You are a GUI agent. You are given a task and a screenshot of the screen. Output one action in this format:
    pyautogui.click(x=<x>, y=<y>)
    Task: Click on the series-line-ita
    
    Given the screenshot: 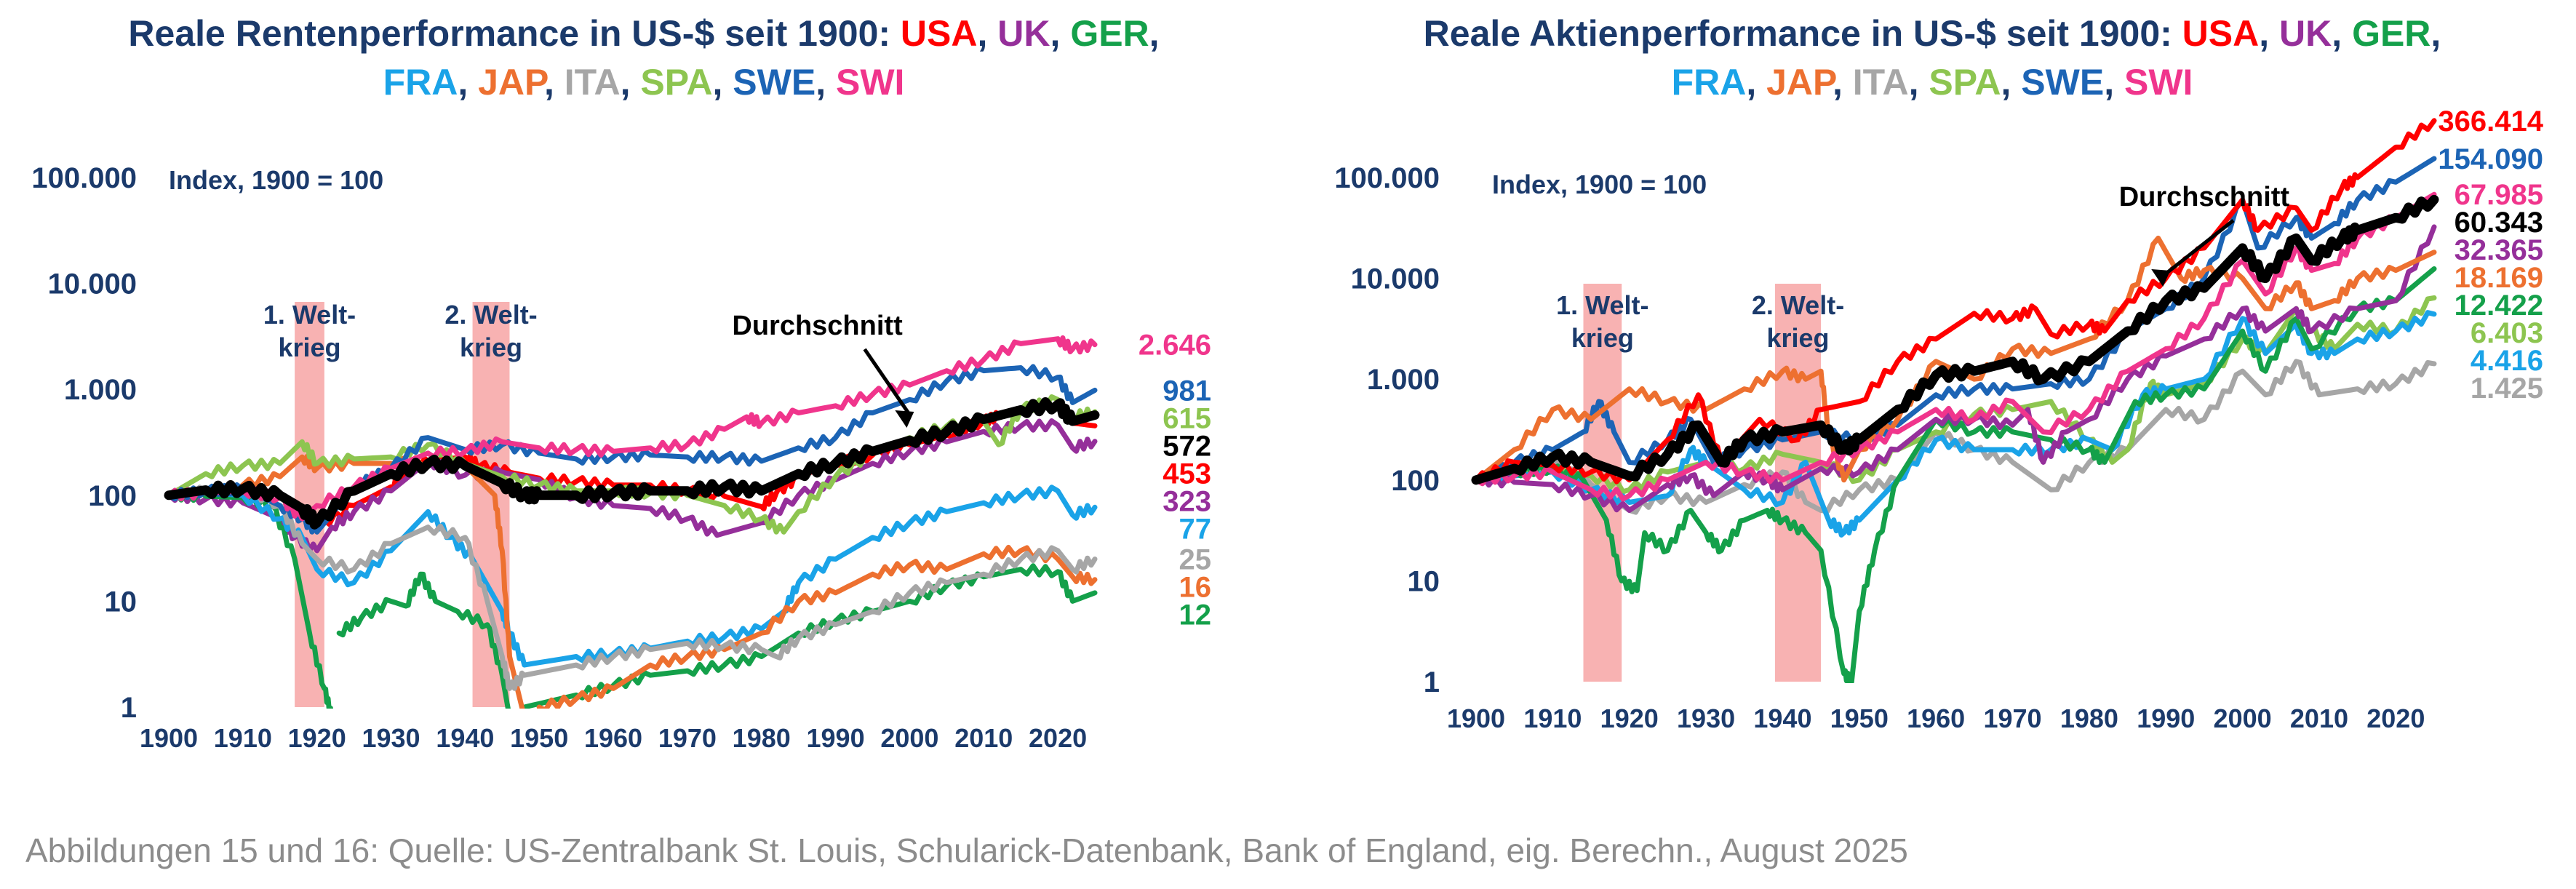 What is the action you would take?
    pyautogui.click(x=632, y=588)
    